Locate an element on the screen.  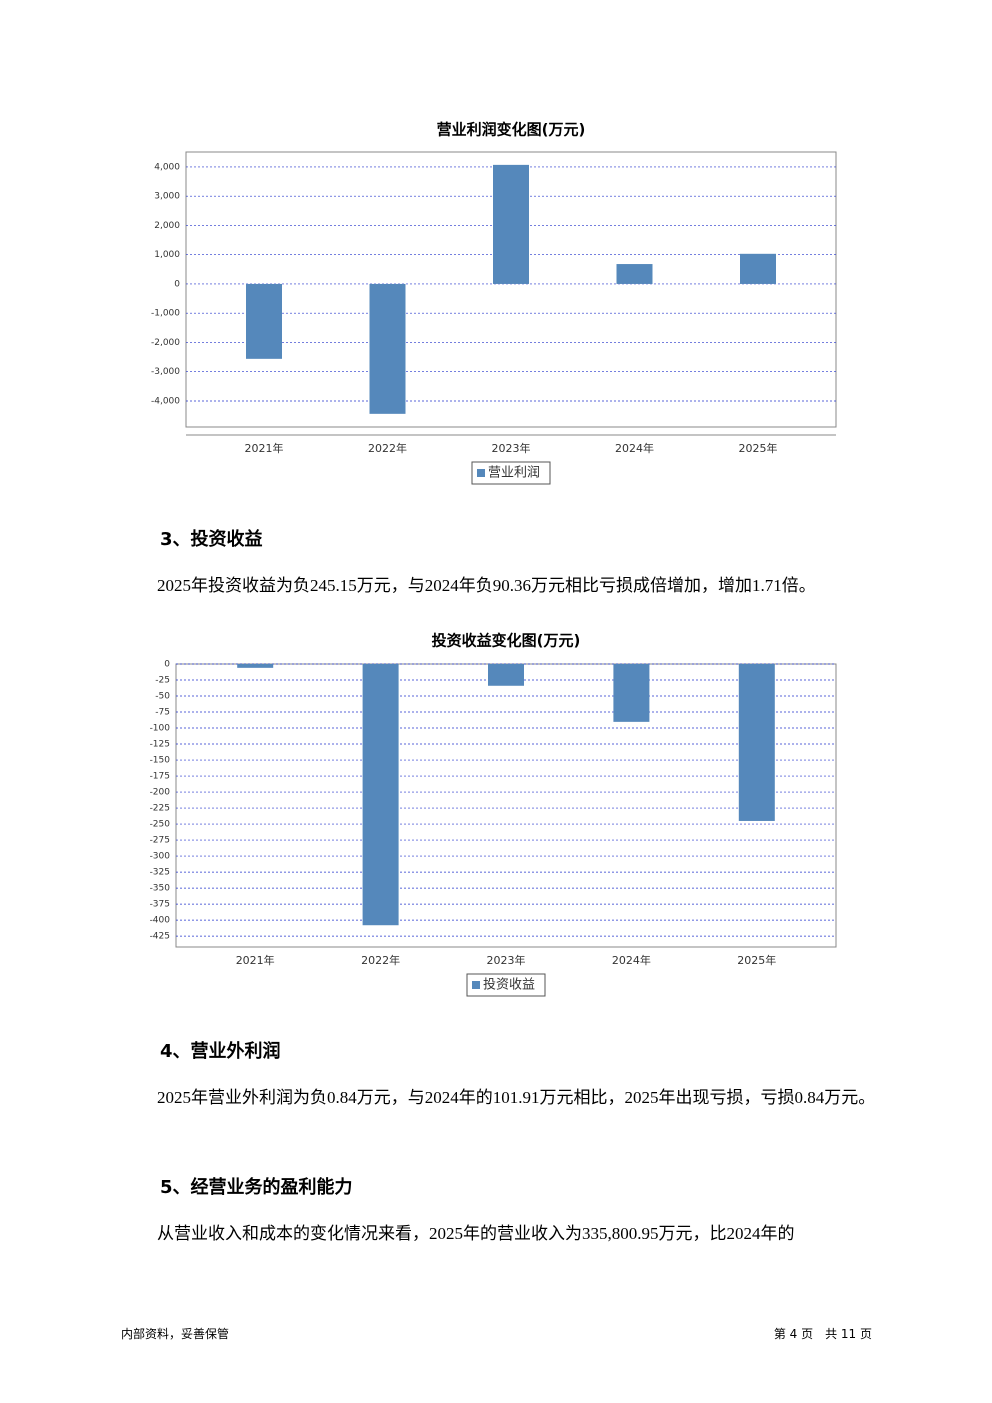
chart-title: 投资收益变化图(万元) is located at coordinates (506, 641).